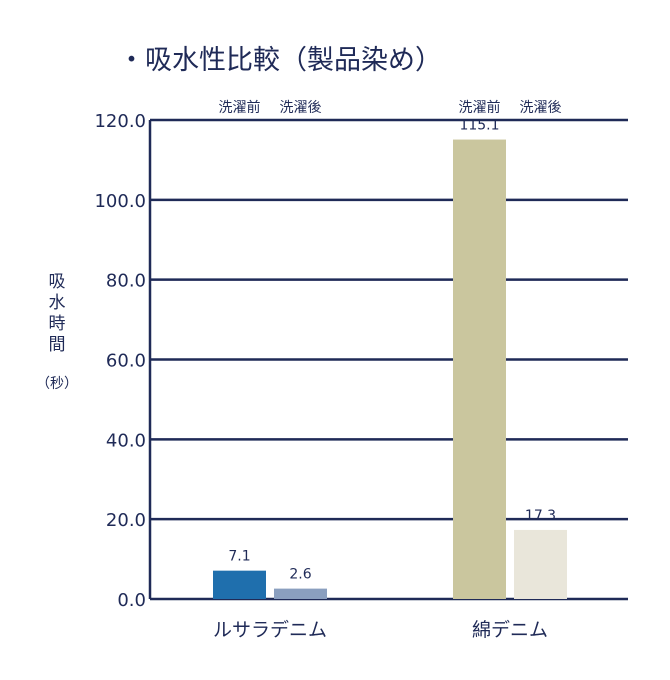 This screenshot has height=680, width=670. What do you see at coordinates (280, 60) in the screenshot?
I see `chart-title: ・吸水性比較（製品染め）` at bounding box center [280, 60].